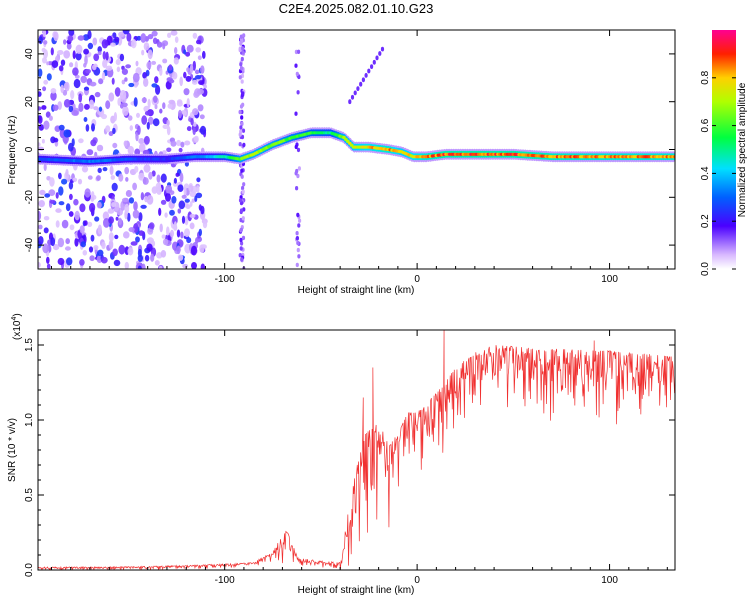 The image size is (750, 600). Describe the element at coordinates (17, 314) in the screenshot. I see `snr-scale-close: )` at that location.